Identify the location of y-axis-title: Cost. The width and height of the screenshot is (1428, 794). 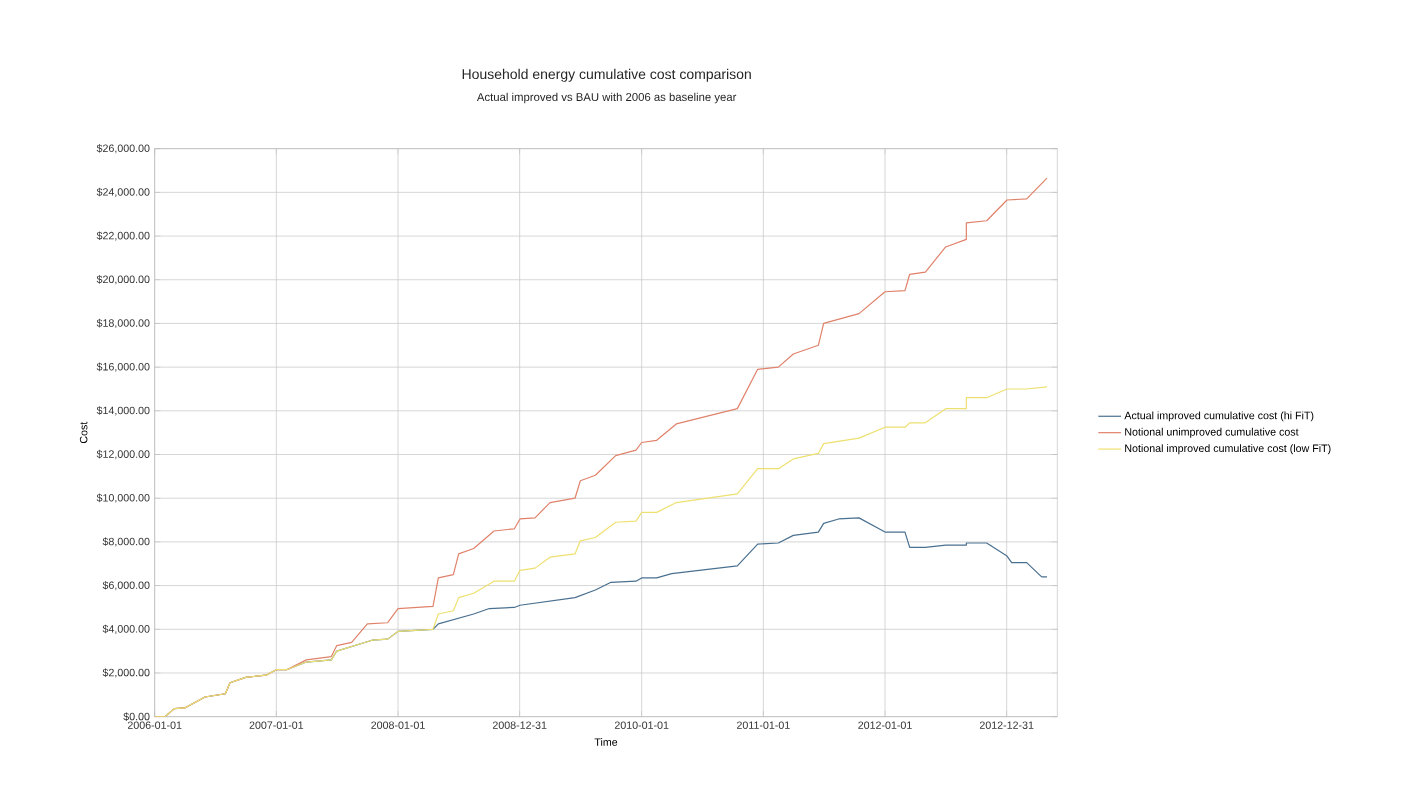
(83, 432).